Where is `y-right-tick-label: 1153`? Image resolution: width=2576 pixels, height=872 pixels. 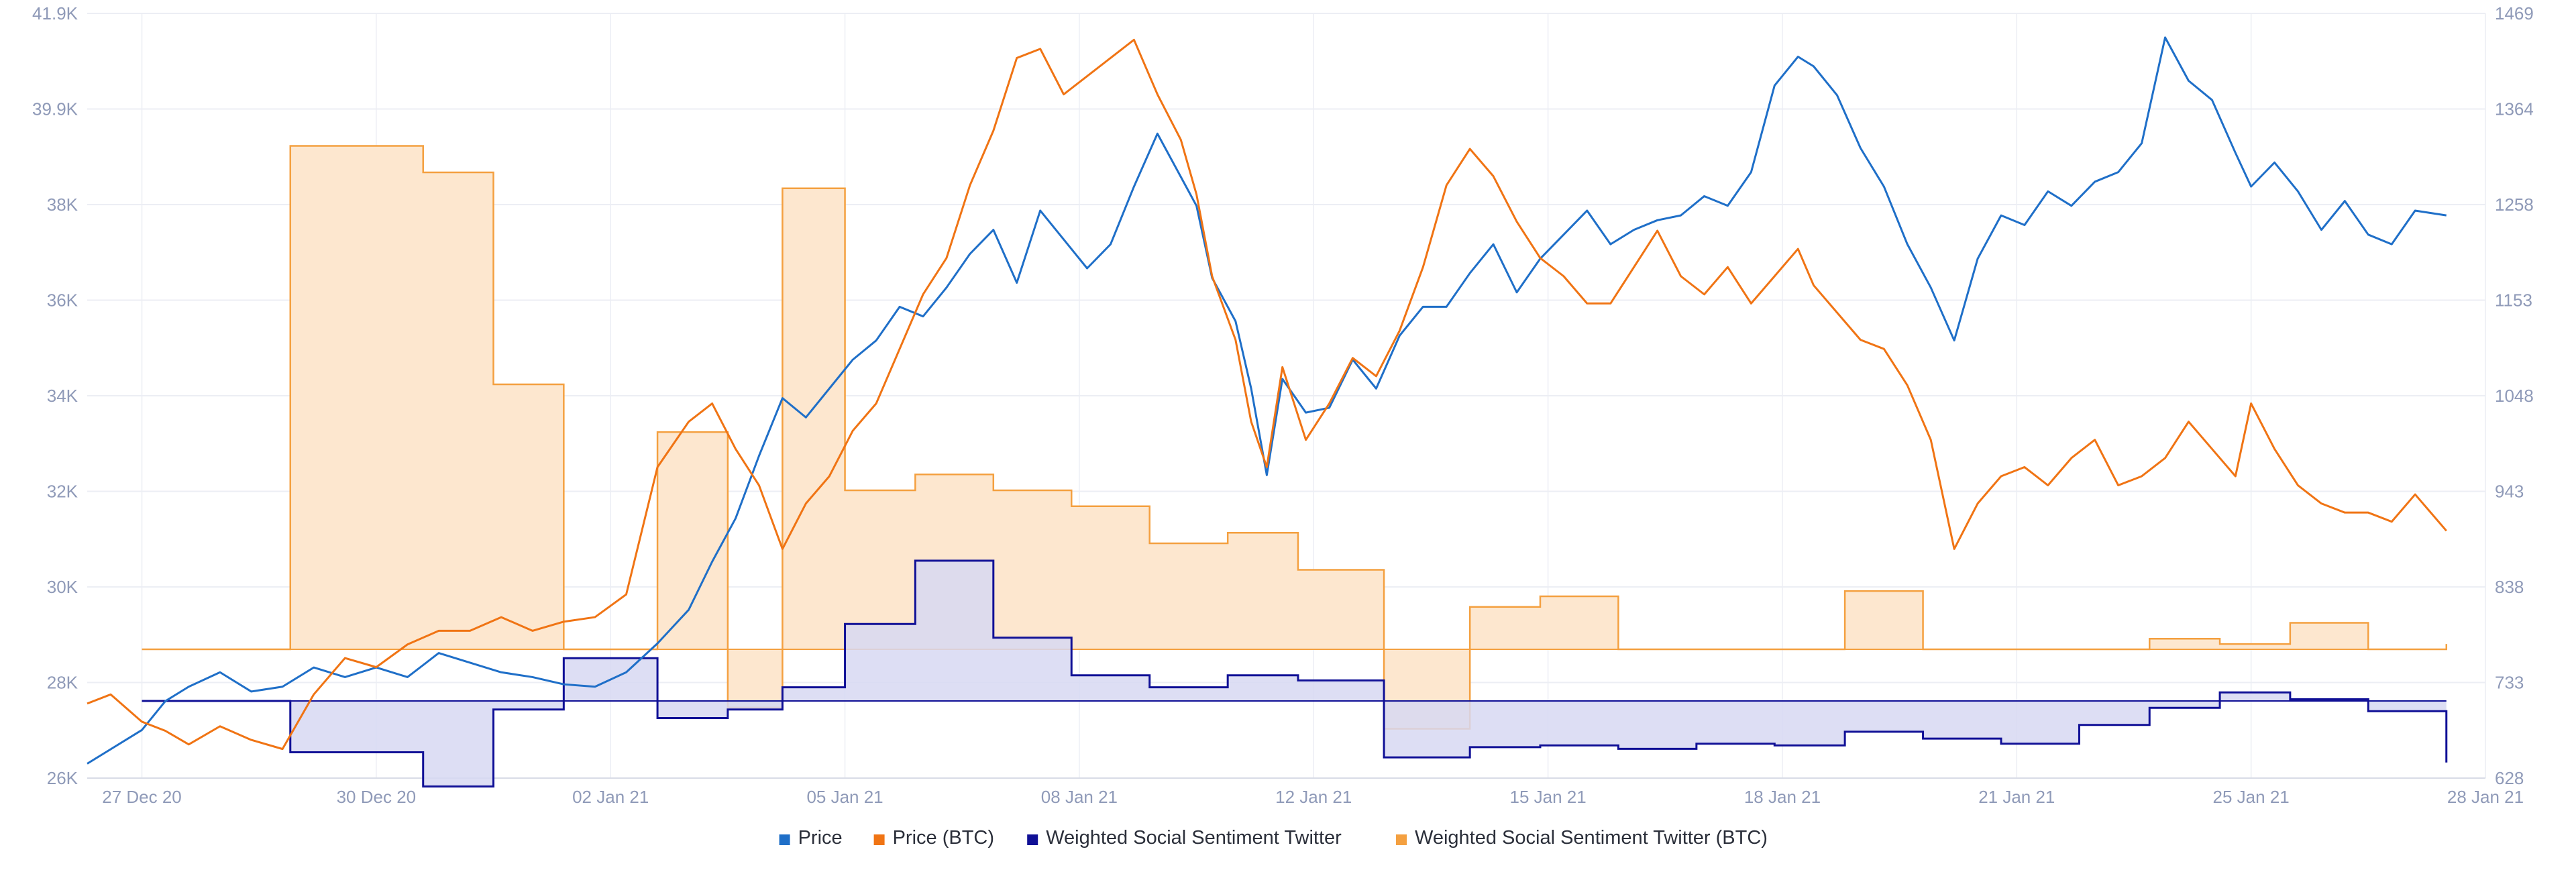 y-right-tick-label: 1153 is located at coordinates (2513, 301).